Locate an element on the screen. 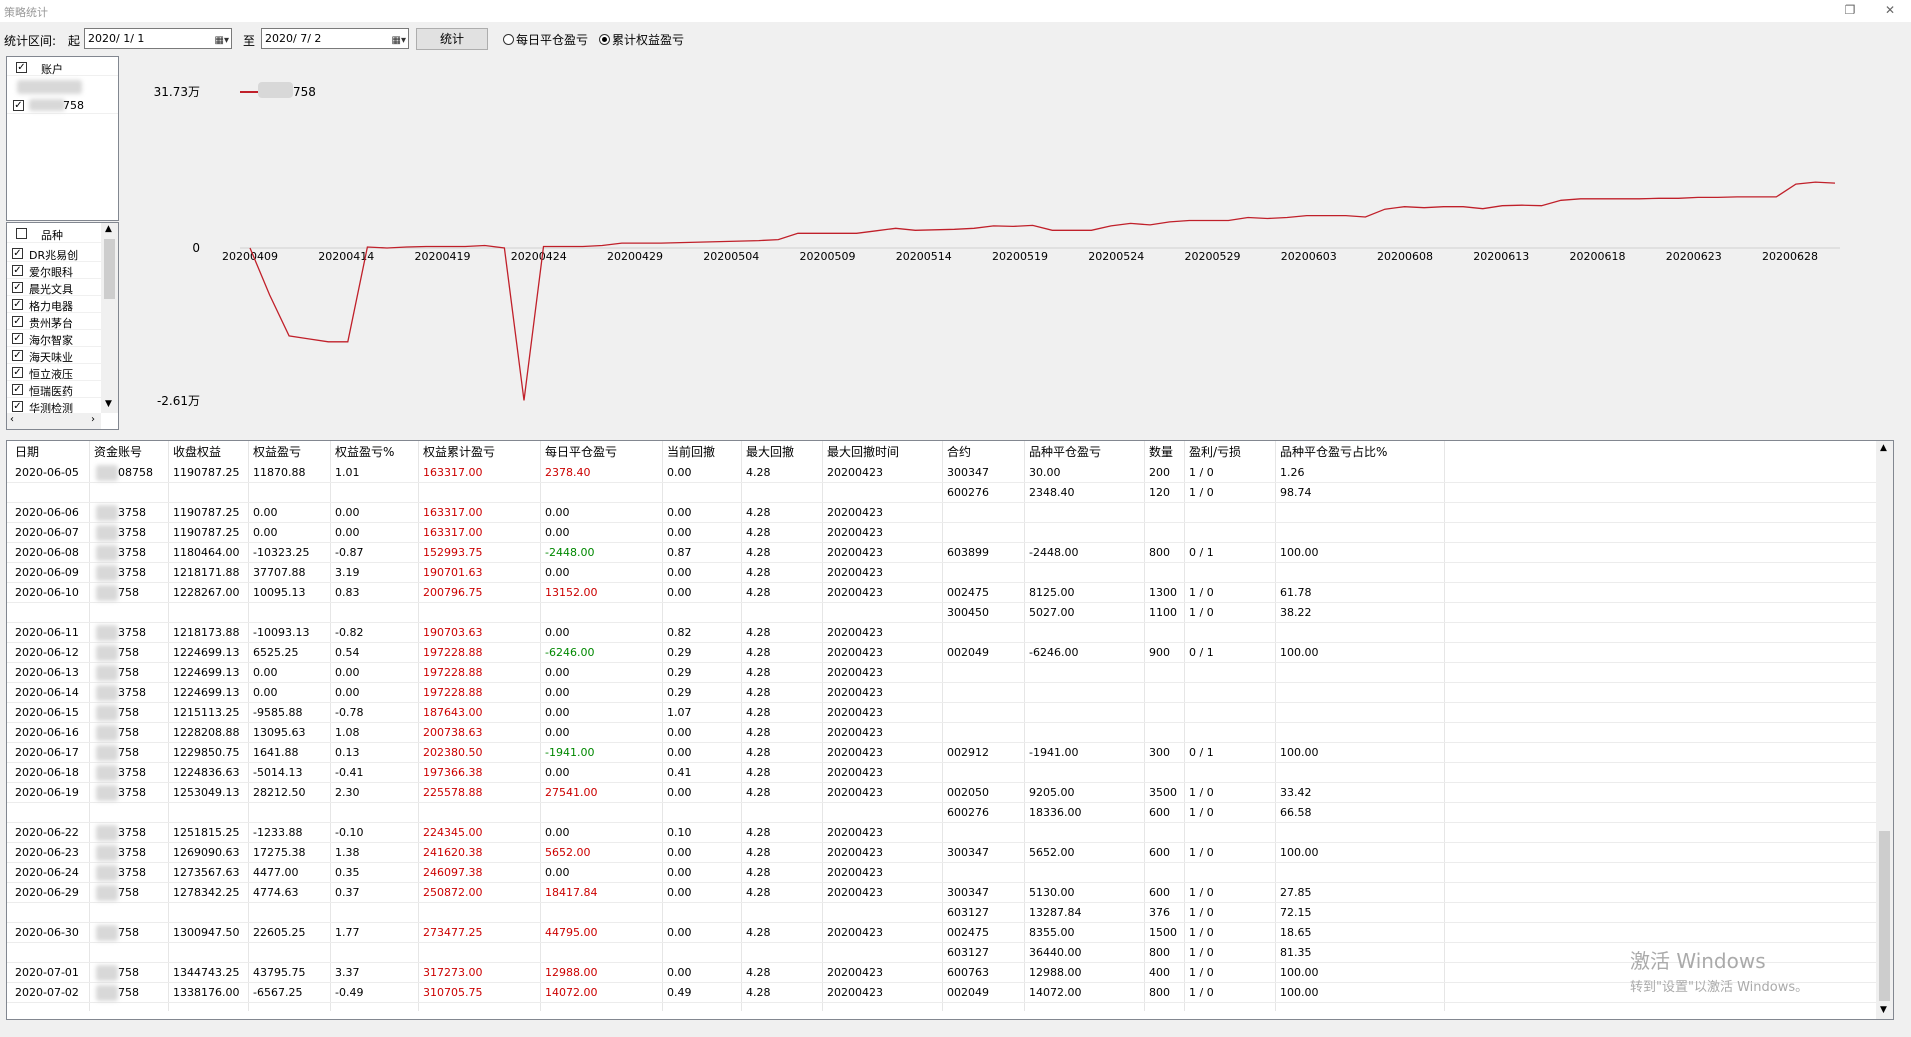  table-row: 600276 18336.00 600 1 / 0 66.58 is located at coordinates (942, 813).